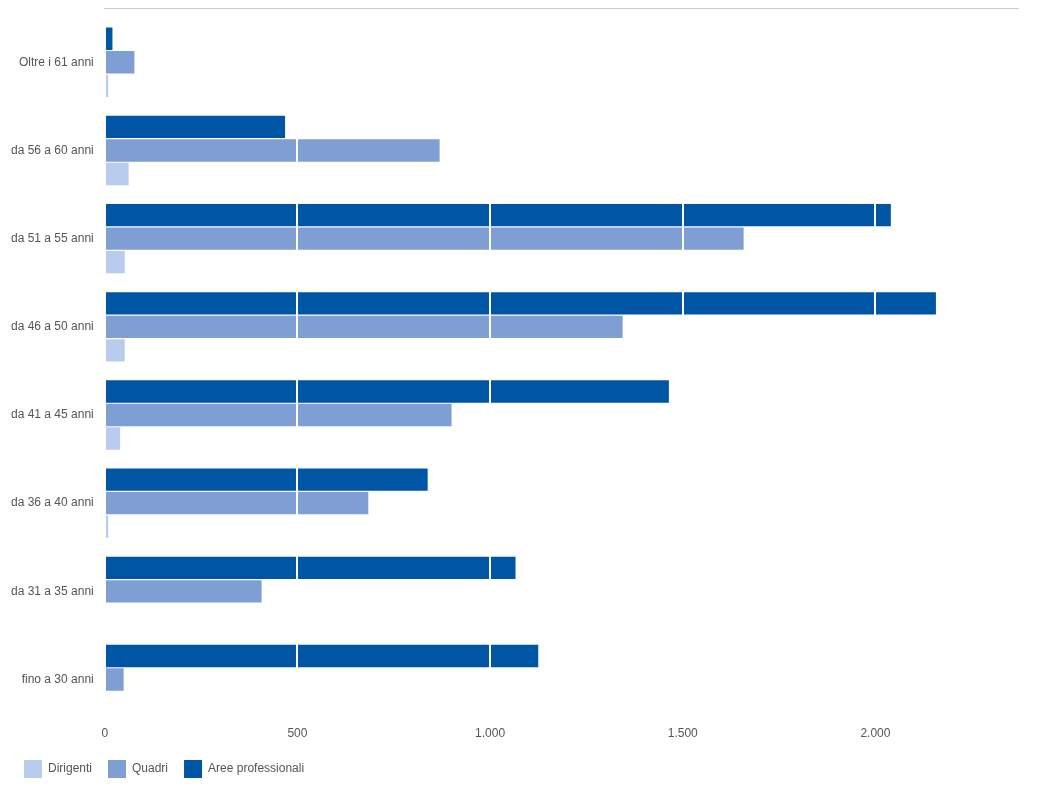  What do you see at coordinates (105, 733) in the screenshot?
I see `x-tick-label: 0` at bounding box center [105, 733].